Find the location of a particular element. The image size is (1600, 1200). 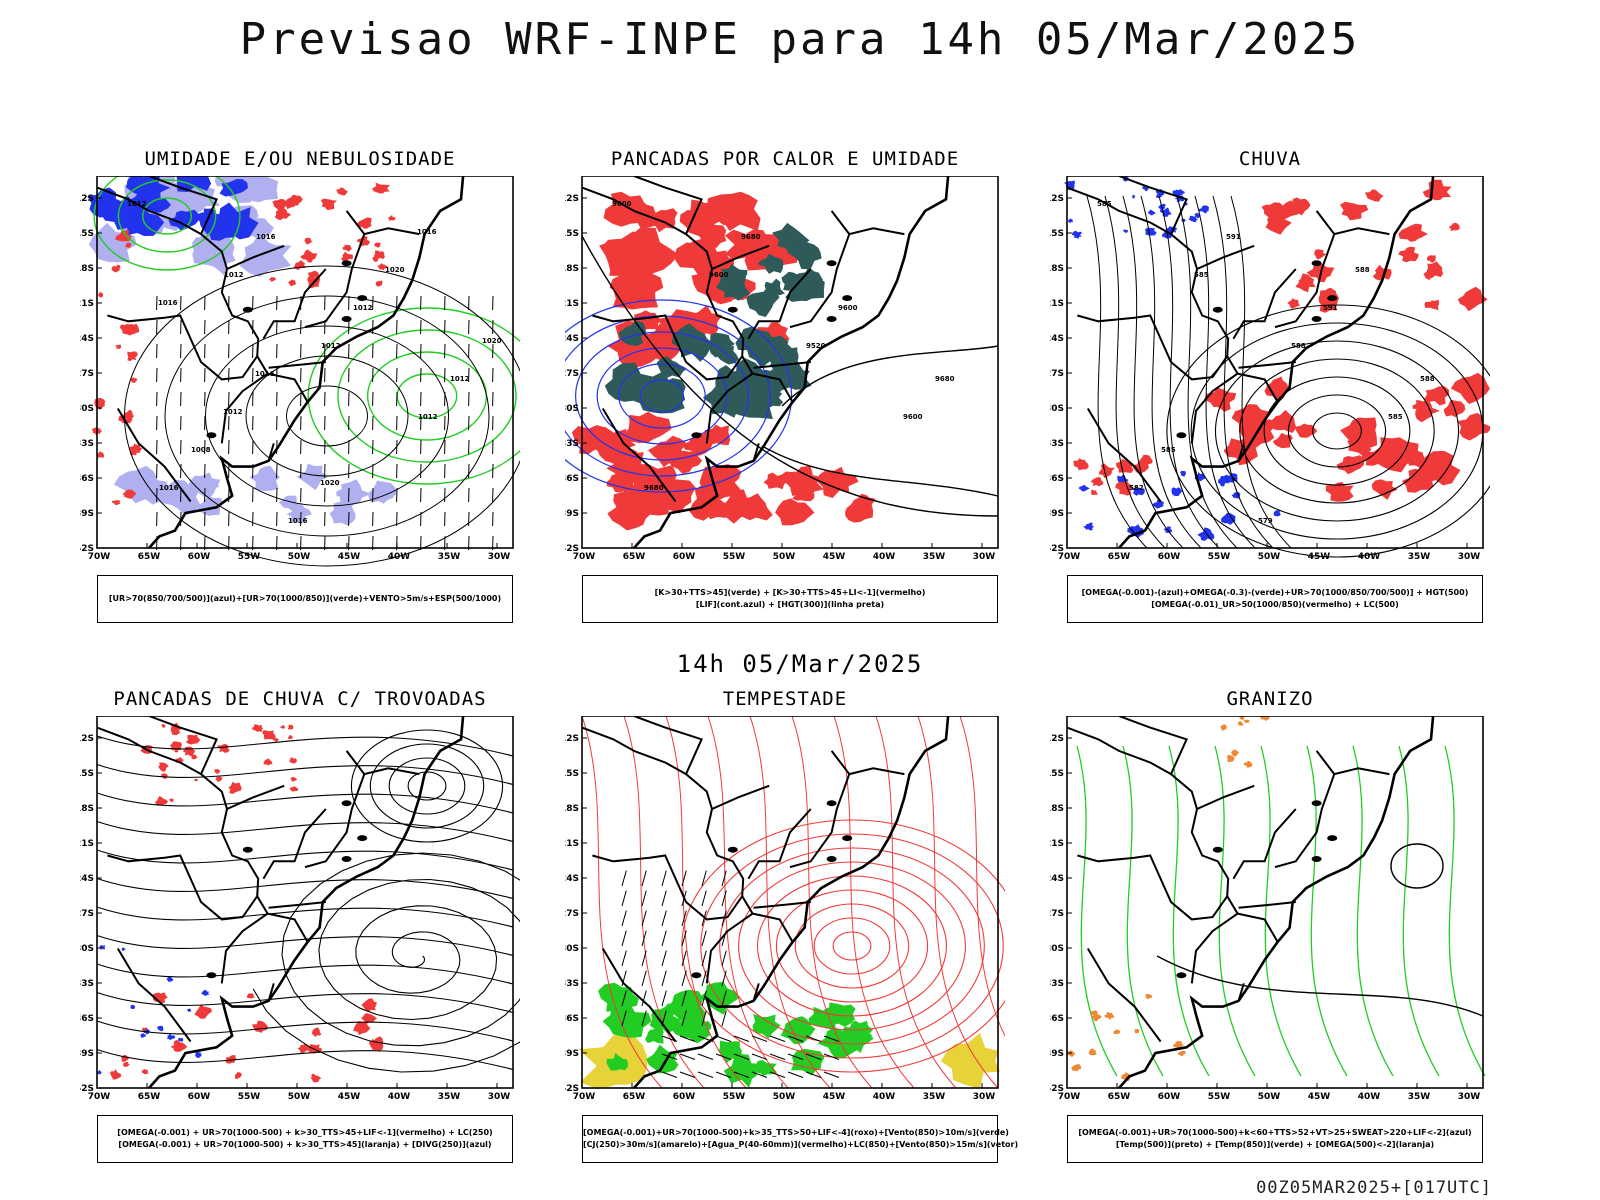

hgt-contour is located at coordinates (1337, 431).